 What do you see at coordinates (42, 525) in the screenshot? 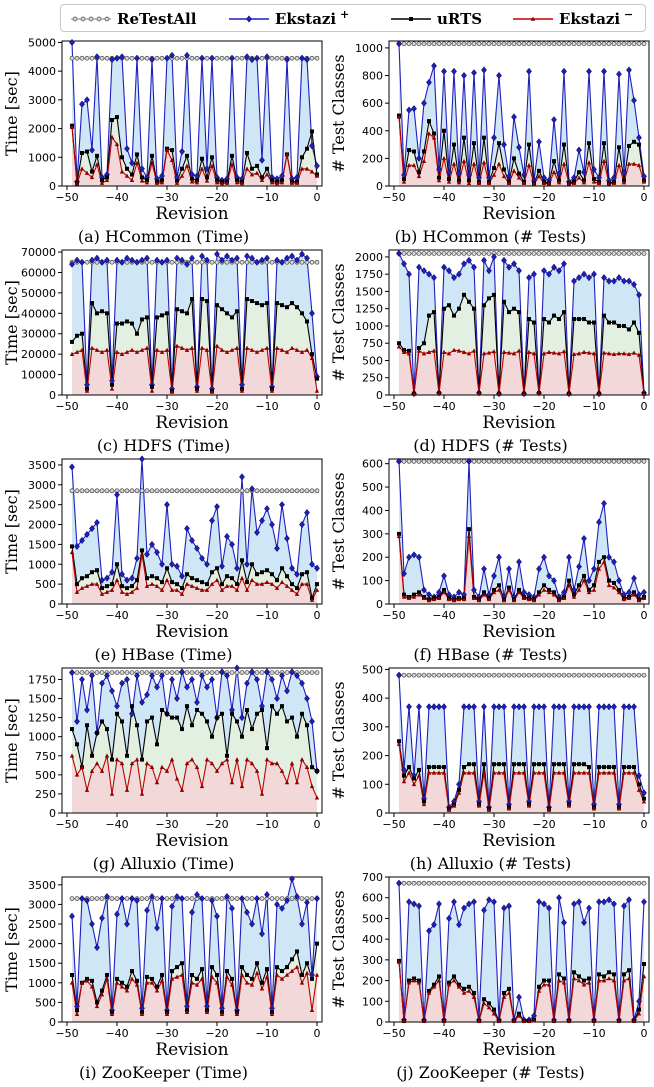
I see `y-tick-label: 2000` at bounding box center [42, 525].